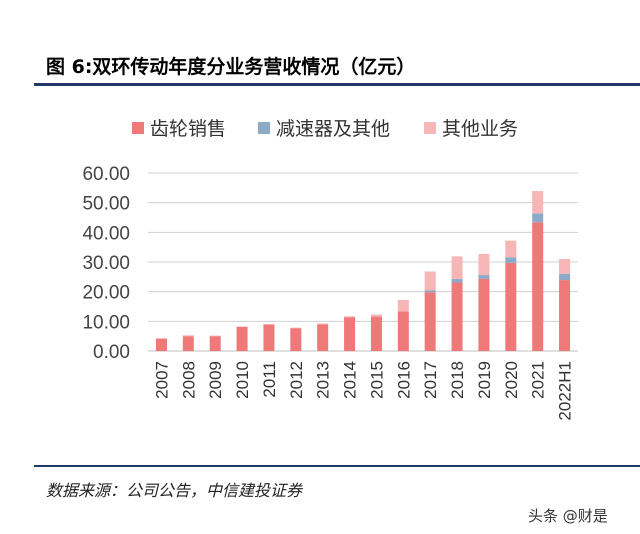  What do you see at coordinates (106, 174) in the screenshot?
I see `y-tick-label: 60.00` at bounding box center [106, 174].